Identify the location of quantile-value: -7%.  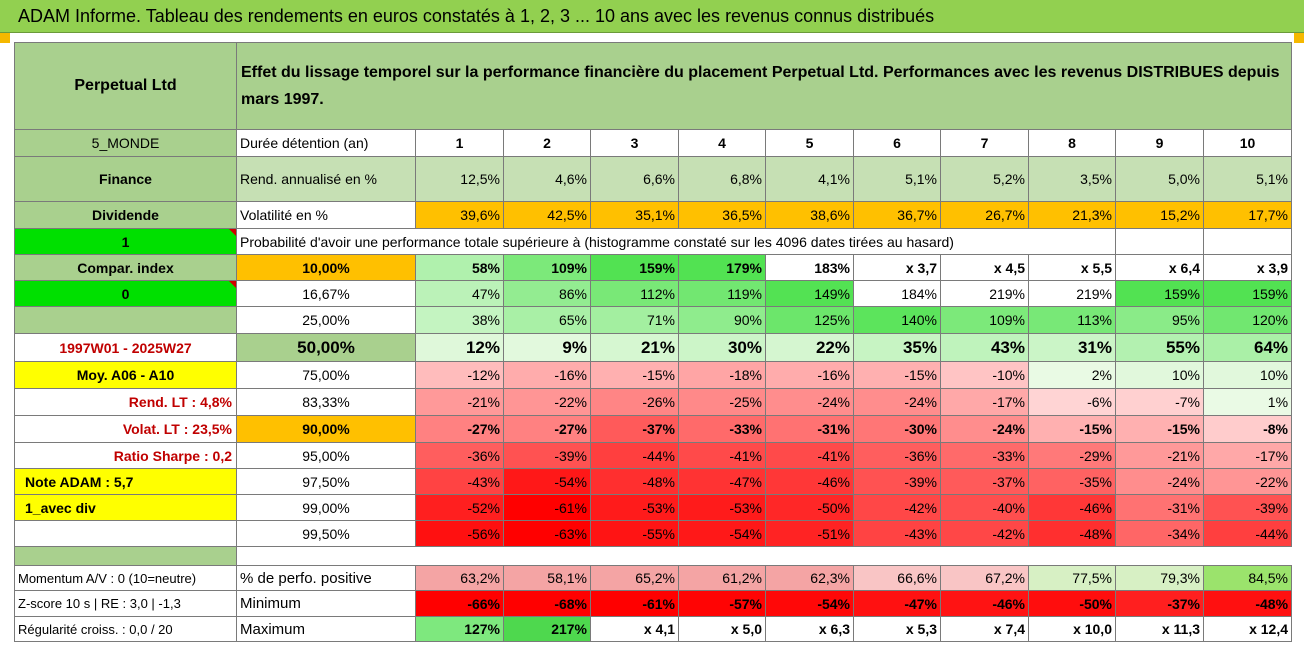
(1159, 402).